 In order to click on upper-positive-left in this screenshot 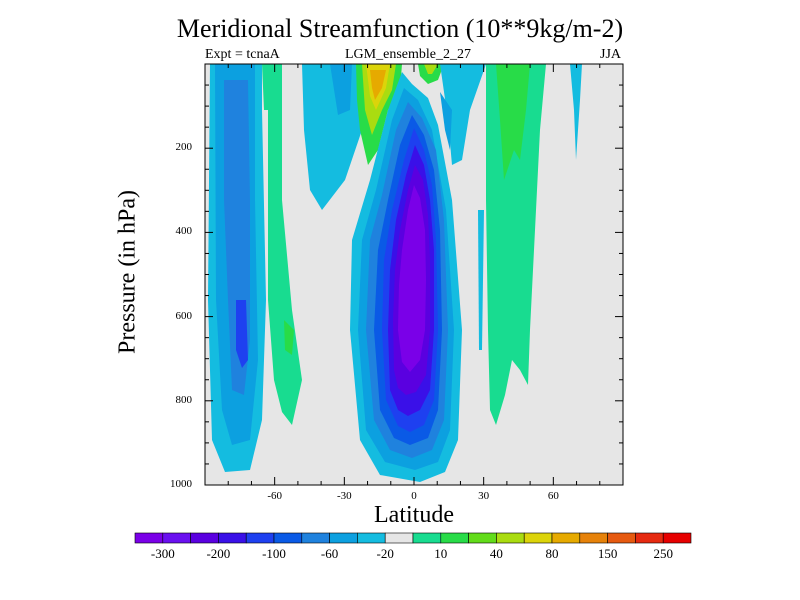, I will do `click(267, 87)`.